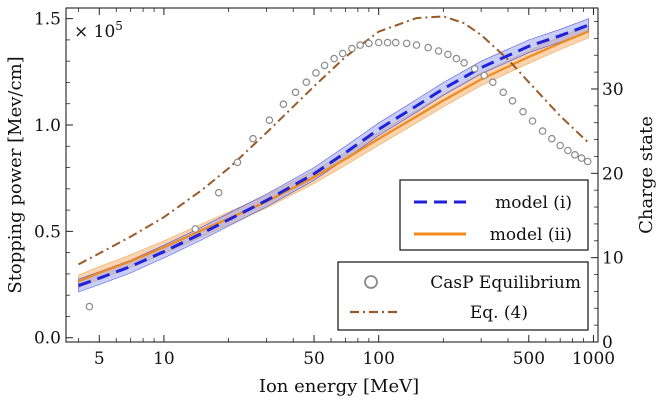 The image size is (660, 401). Describe the element at coordinates (505, 283) in the screenshot. I see `legend-casp-label: CasP Equilibrium` at that location.